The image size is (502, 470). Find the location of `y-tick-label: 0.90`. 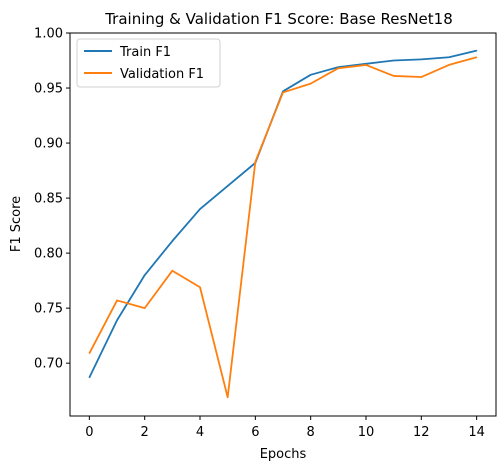

y-tick-label: 0.90 is located at coordinates (48, 144).